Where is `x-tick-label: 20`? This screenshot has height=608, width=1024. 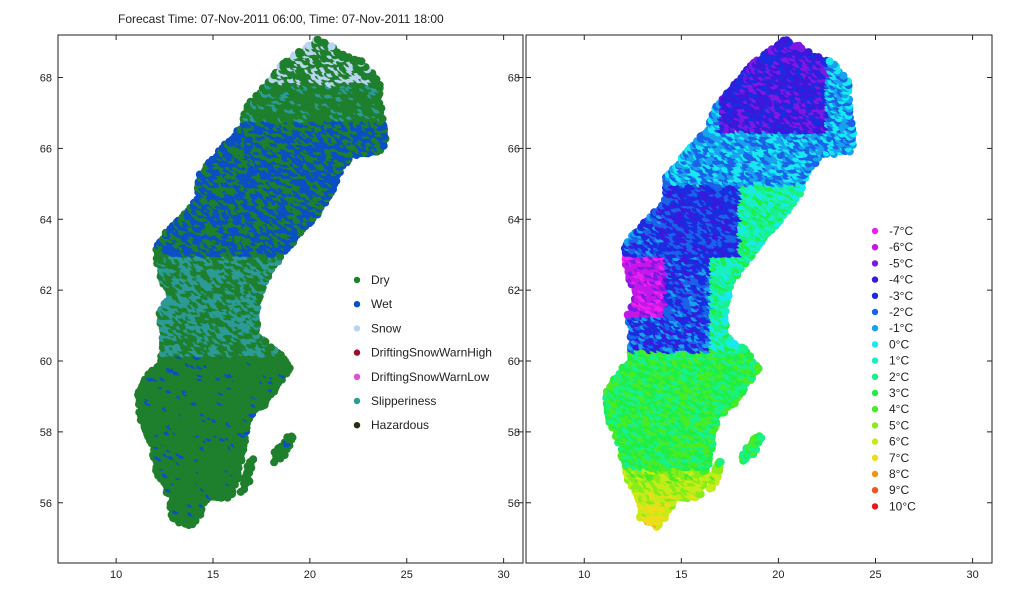
x-tick-label: 20 is located at coordinates (310, 575).